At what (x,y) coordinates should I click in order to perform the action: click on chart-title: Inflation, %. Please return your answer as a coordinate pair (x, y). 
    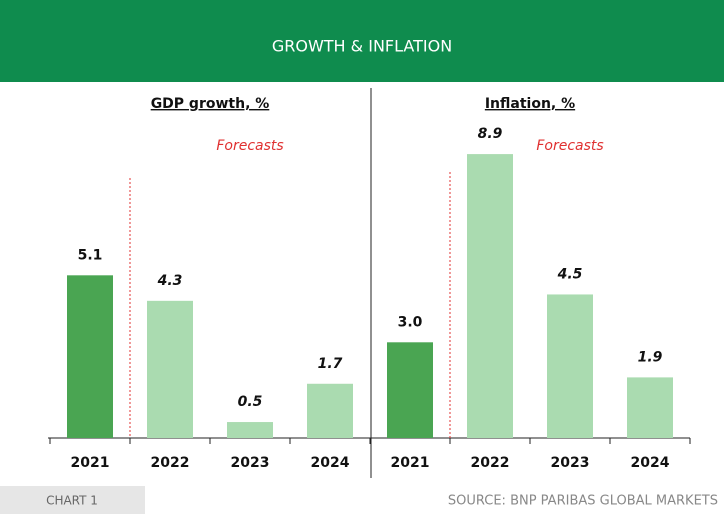
    Looking at the image, I should click on (530, 104).